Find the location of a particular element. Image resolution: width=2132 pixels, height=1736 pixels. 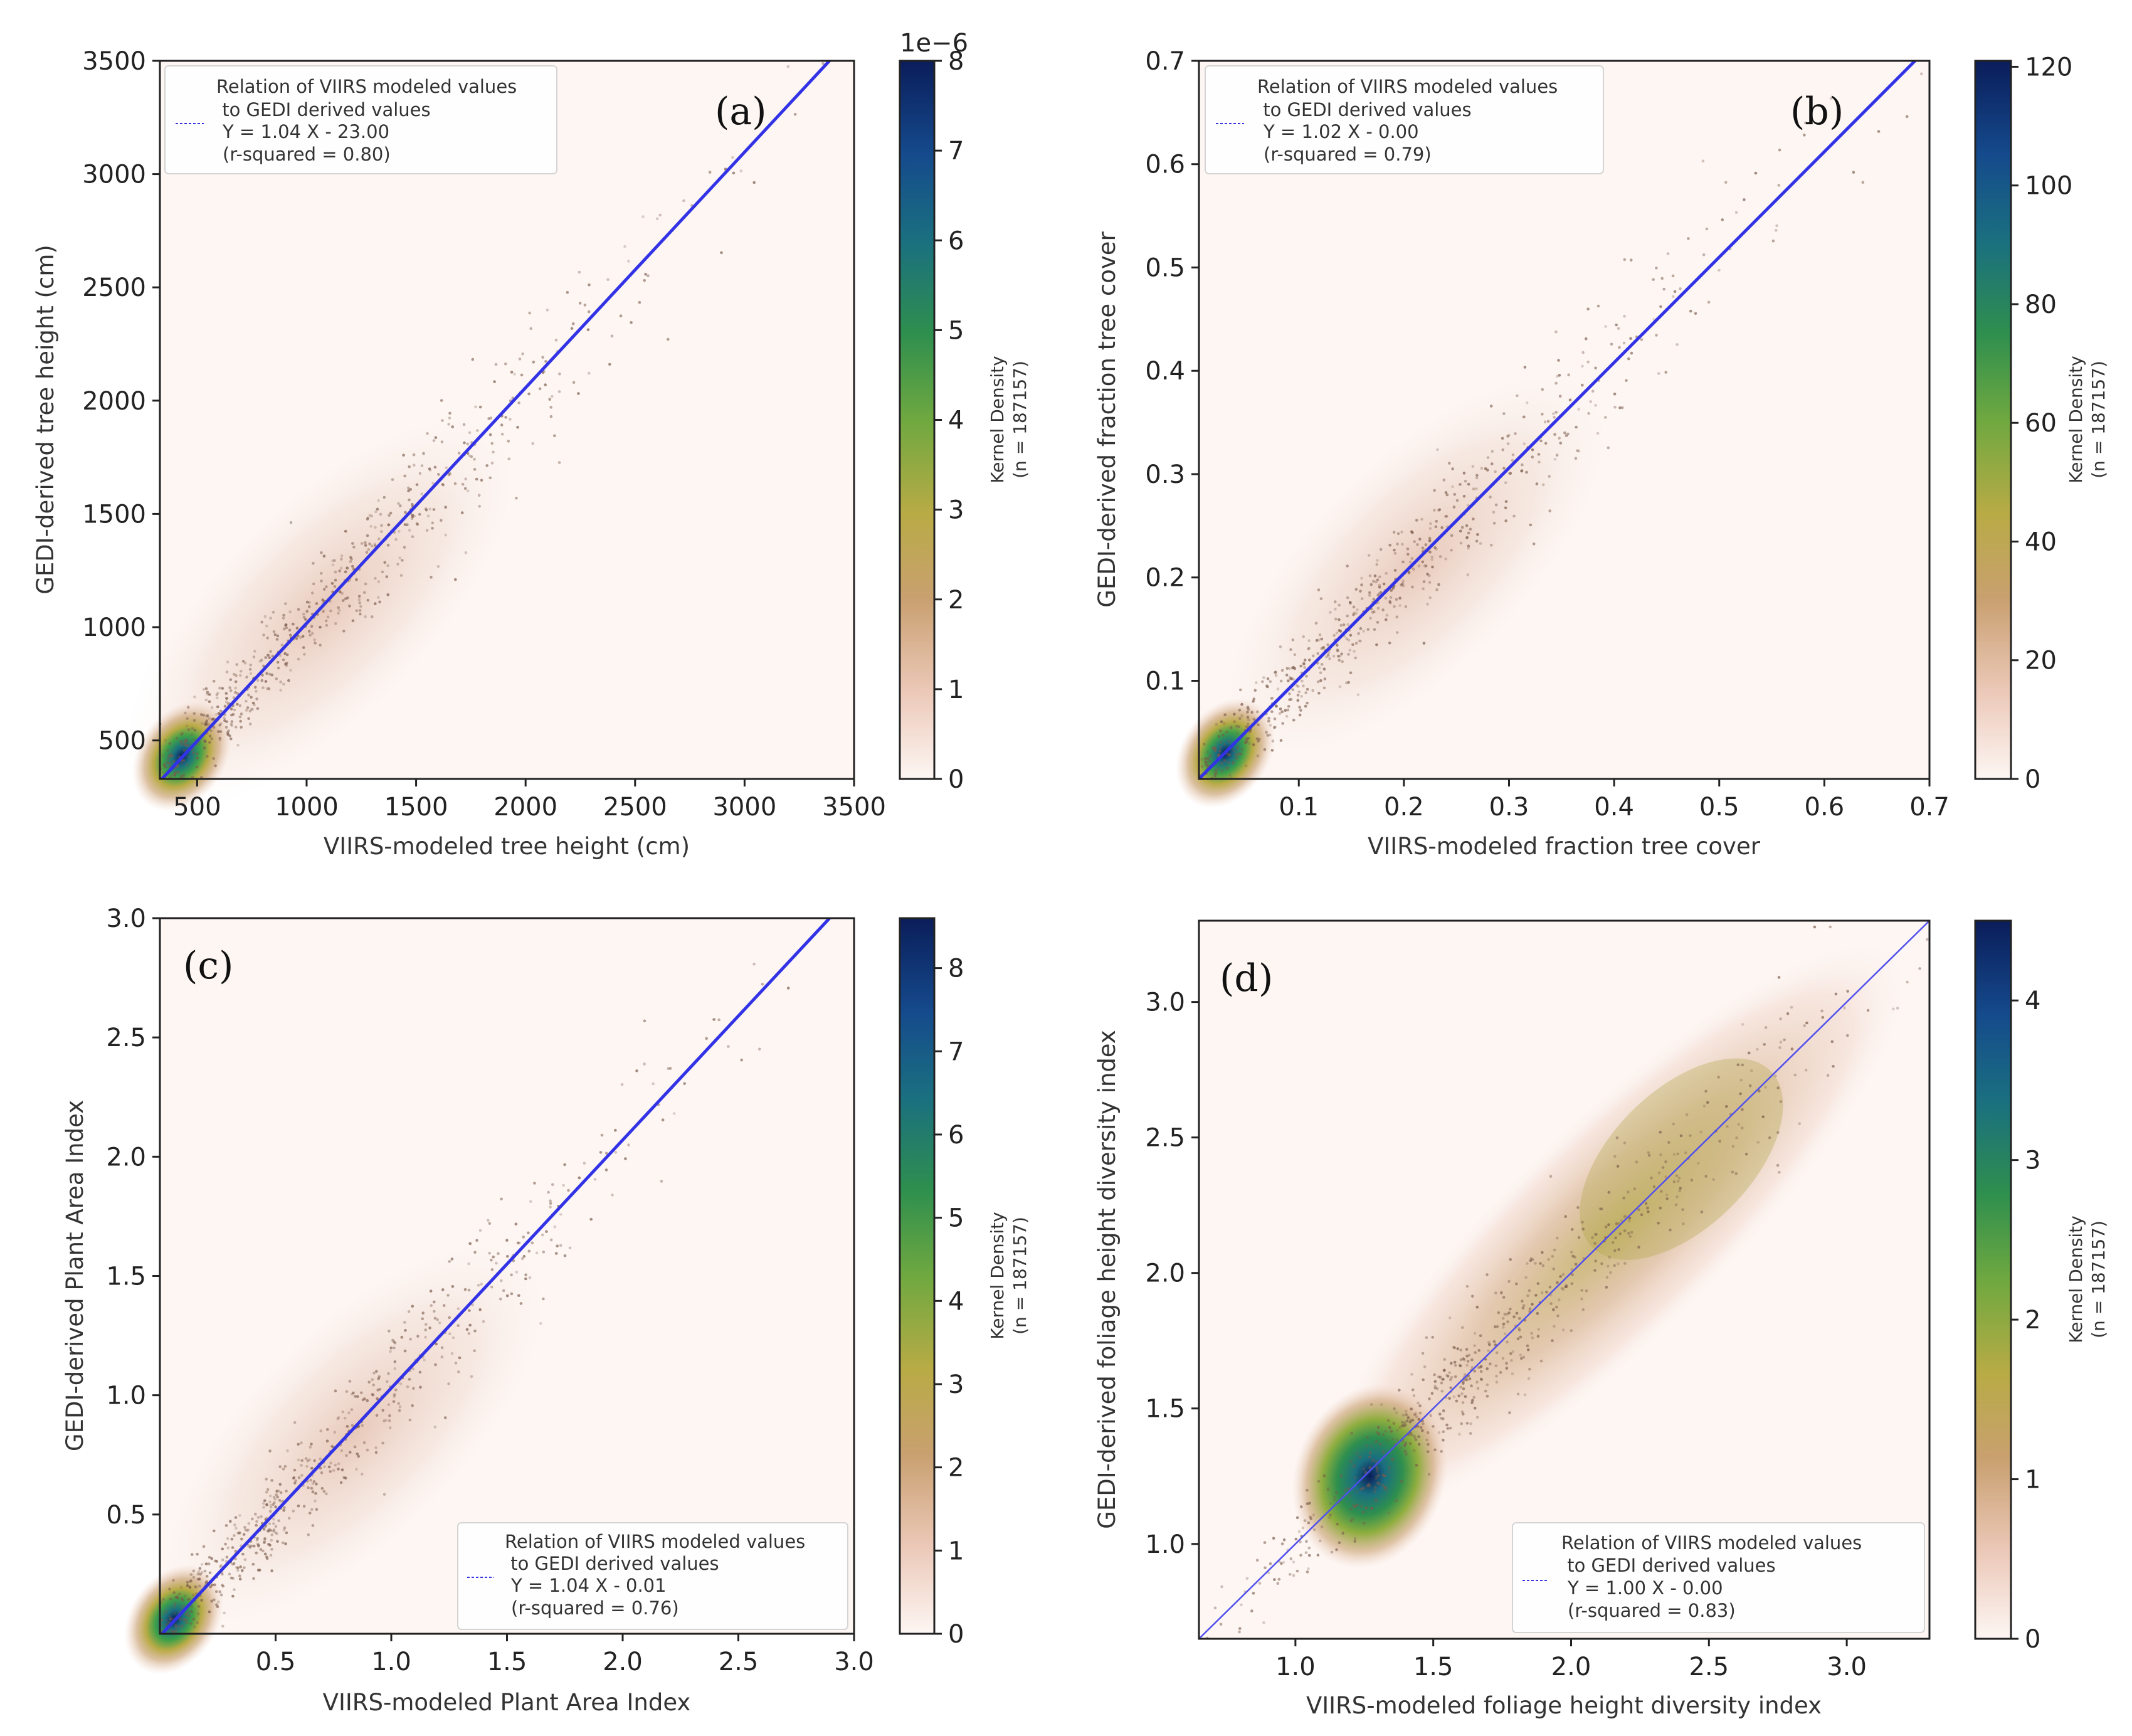

legend-box-c is located at coordinates (652, 1576).